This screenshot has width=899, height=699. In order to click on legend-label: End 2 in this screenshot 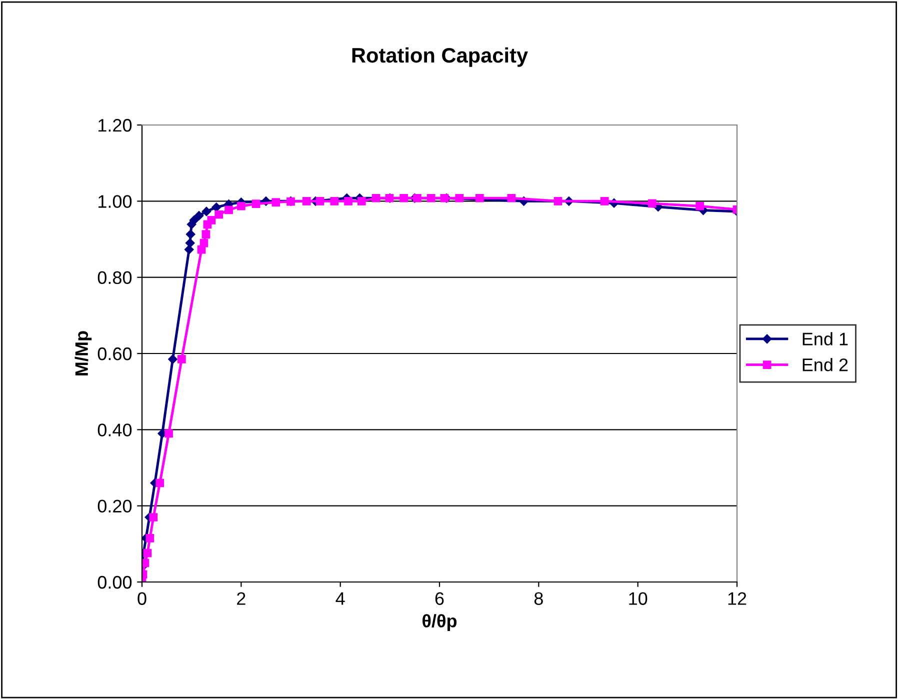, I will do `click(825, 365)`.